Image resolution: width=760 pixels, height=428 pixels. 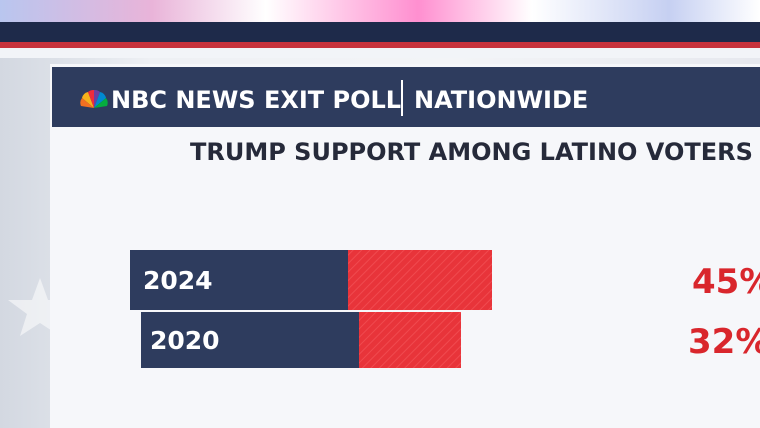 I want to click on bar-value-2020, so click(x=410, y=340).